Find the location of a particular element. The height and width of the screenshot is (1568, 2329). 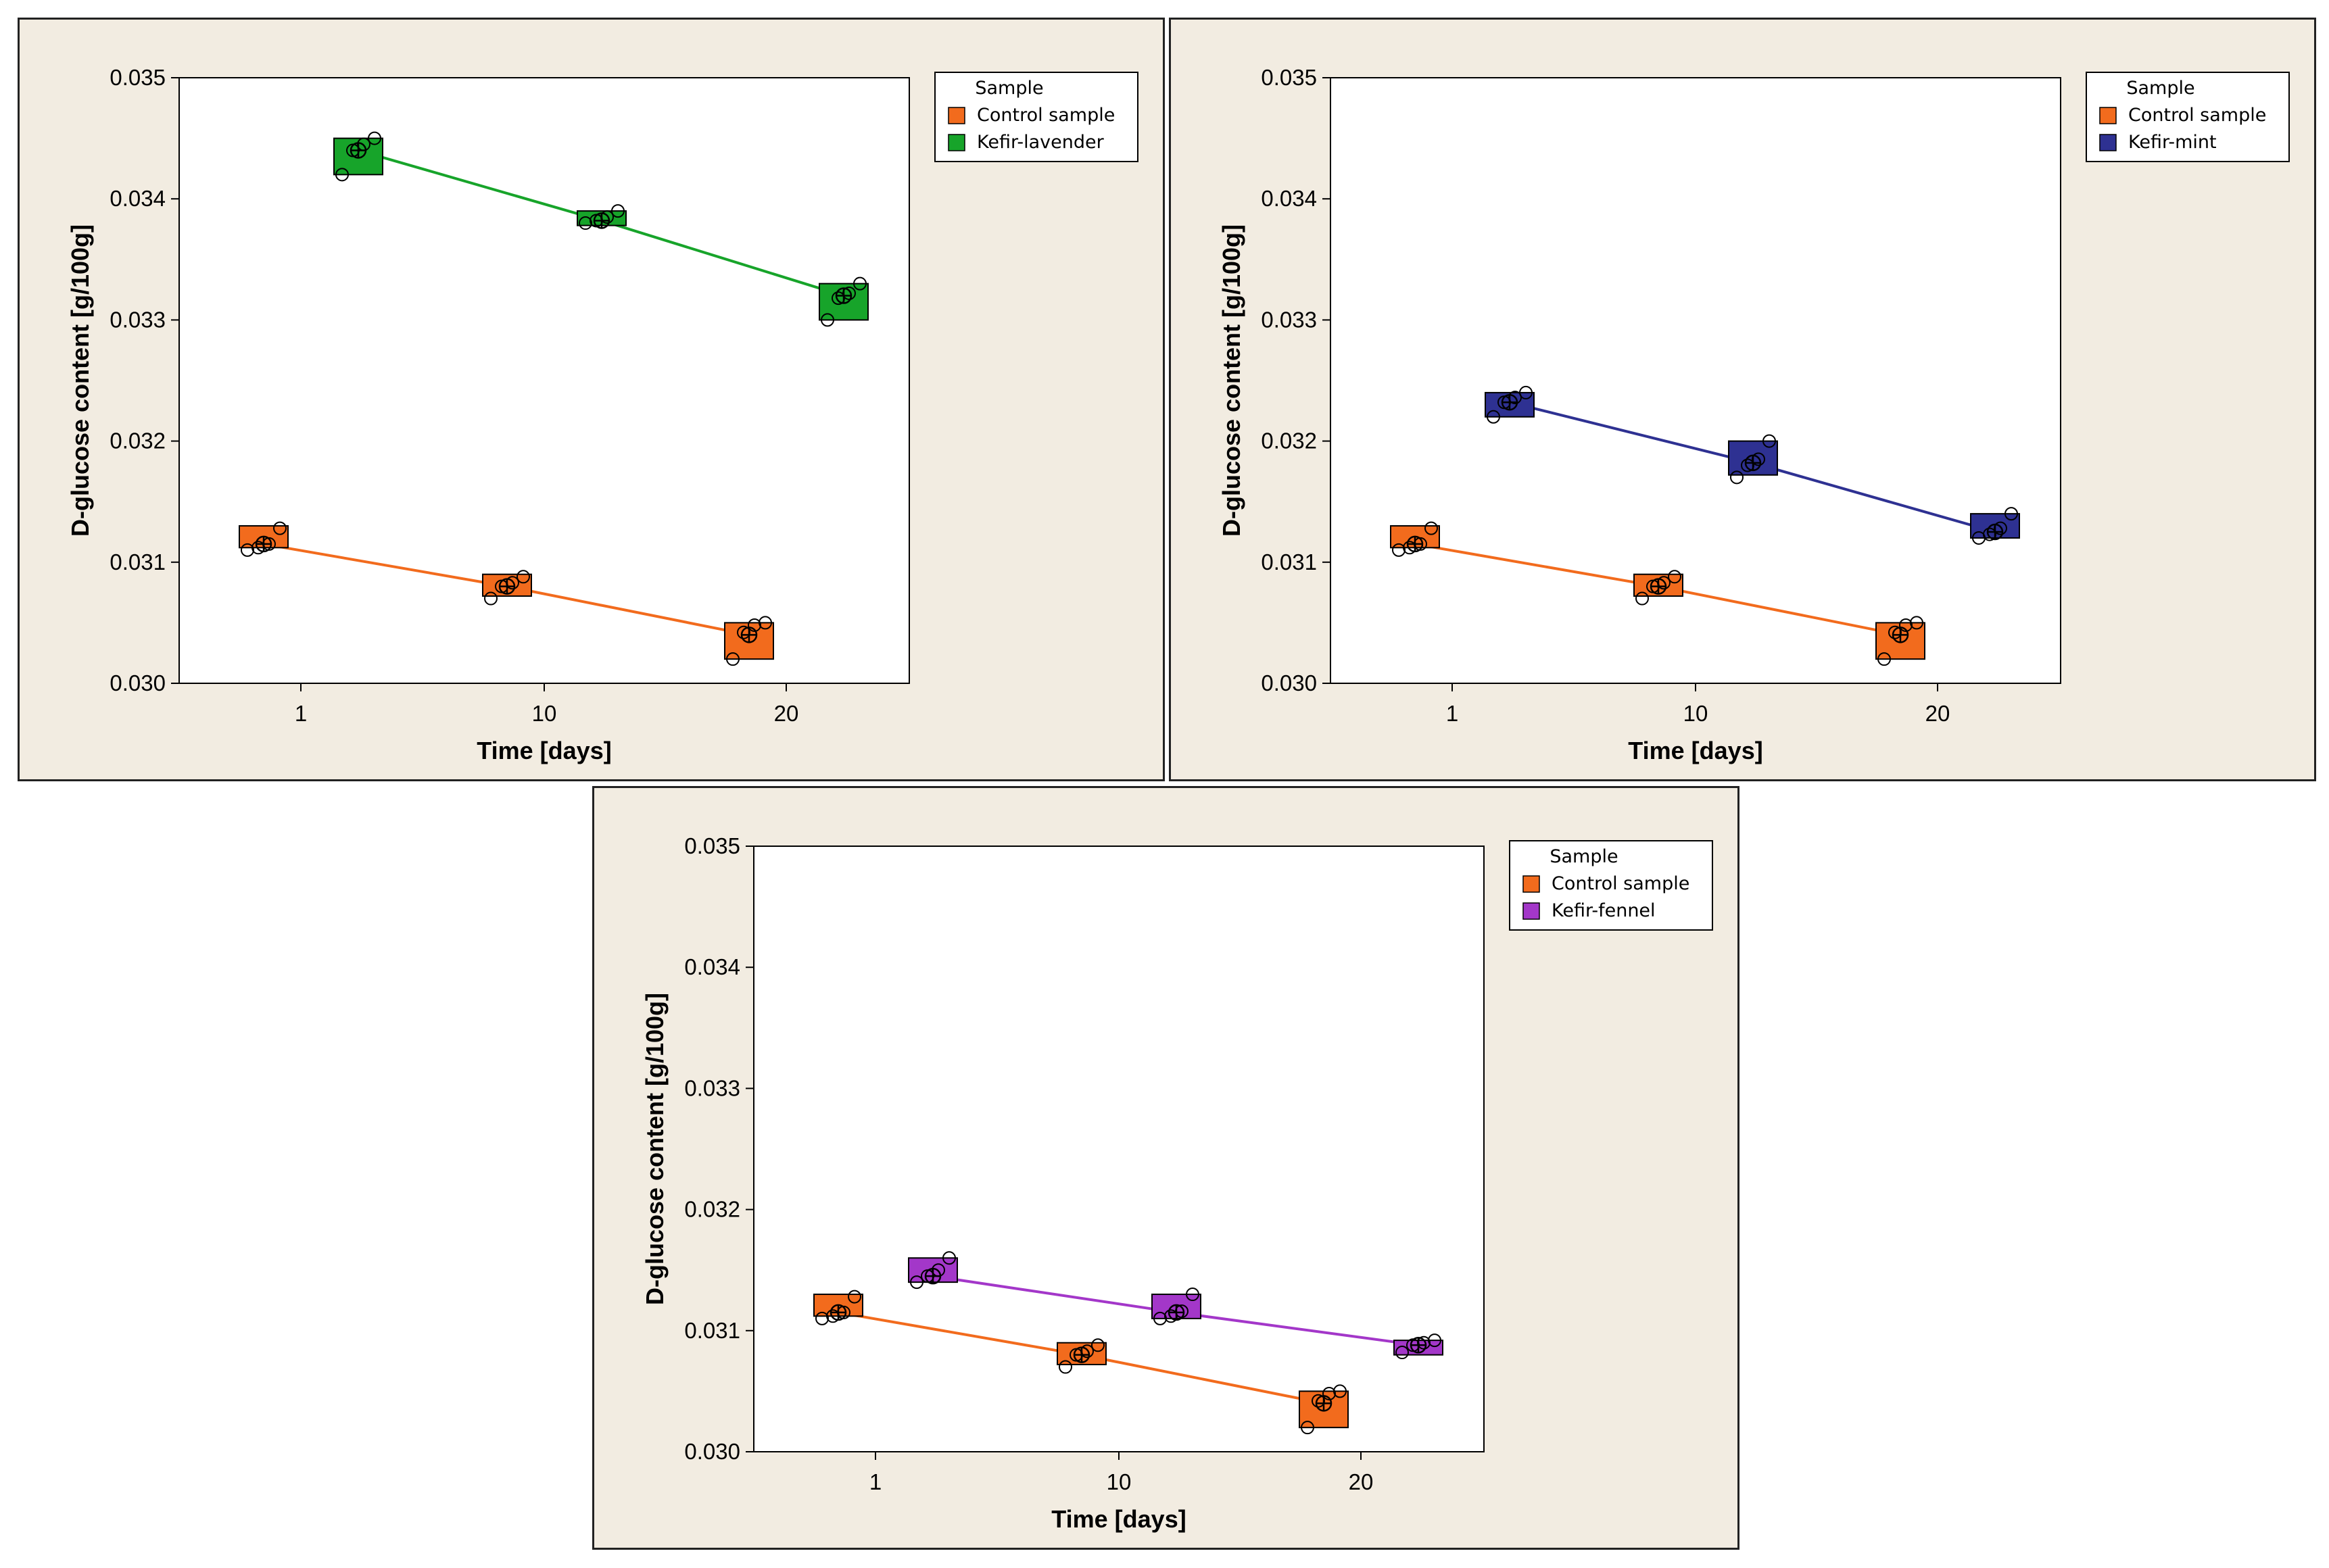

legend-label: Kefir-mint is located at coordinates (2172, 142).